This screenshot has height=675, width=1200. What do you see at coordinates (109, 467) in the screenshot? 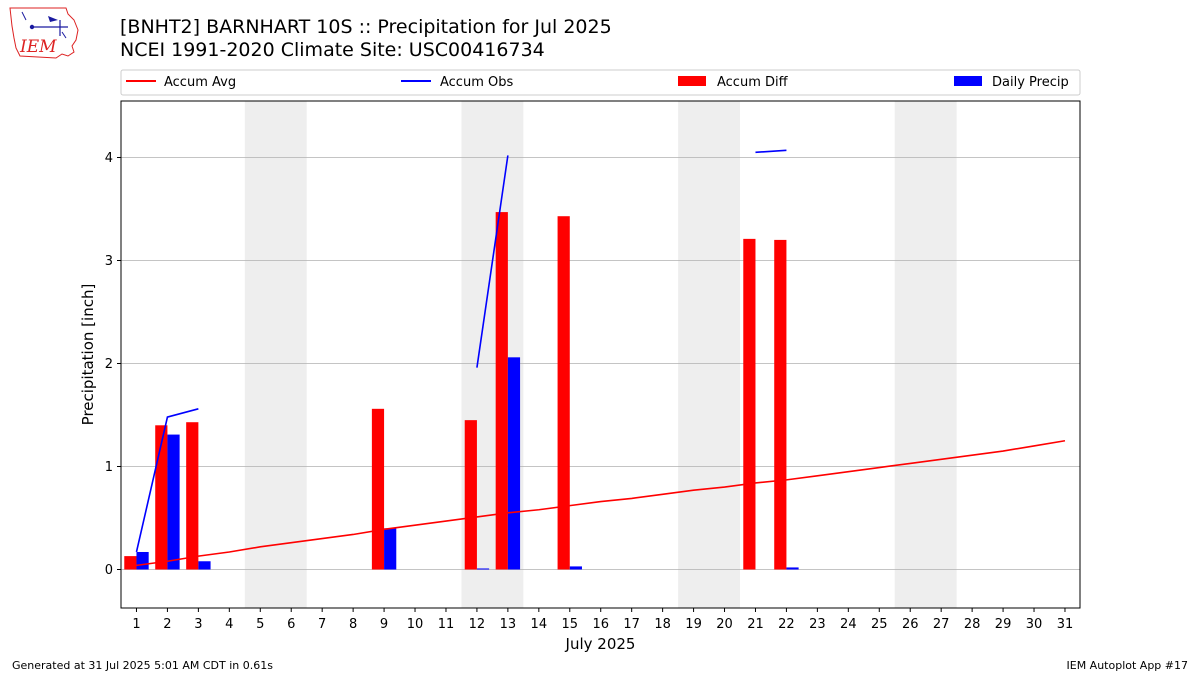
I see `y-tick-label: 1` at bounding box center [109, 467].